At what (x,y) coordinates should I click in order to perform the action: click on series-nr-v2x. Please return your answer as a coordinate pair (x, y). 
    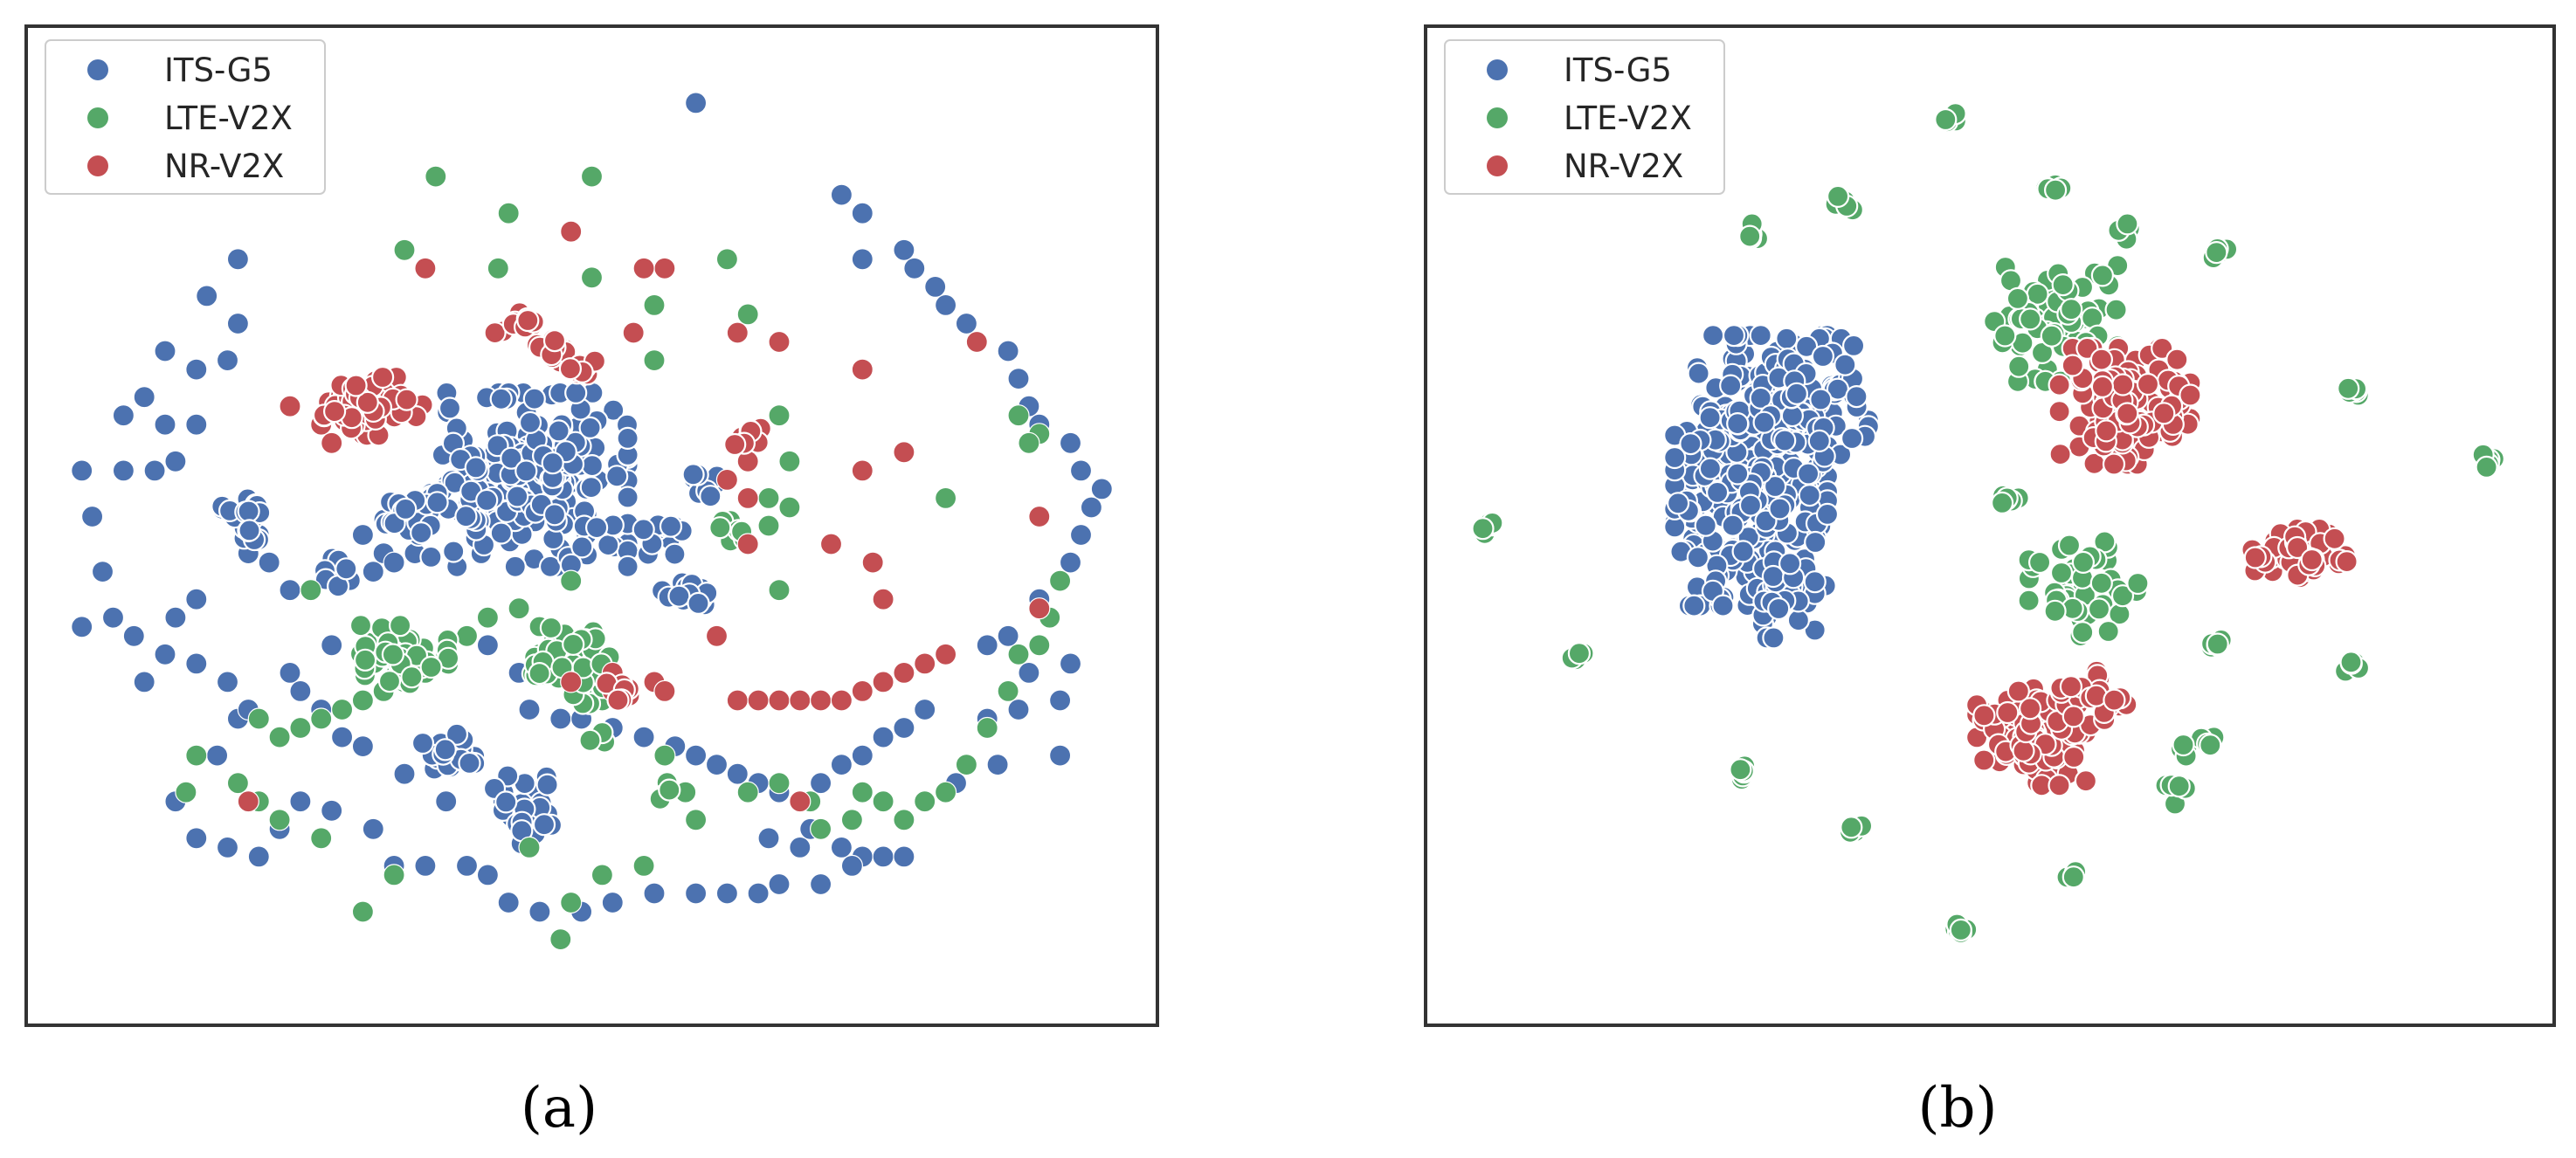
    Looking at the image, I should click on (2161, 566).